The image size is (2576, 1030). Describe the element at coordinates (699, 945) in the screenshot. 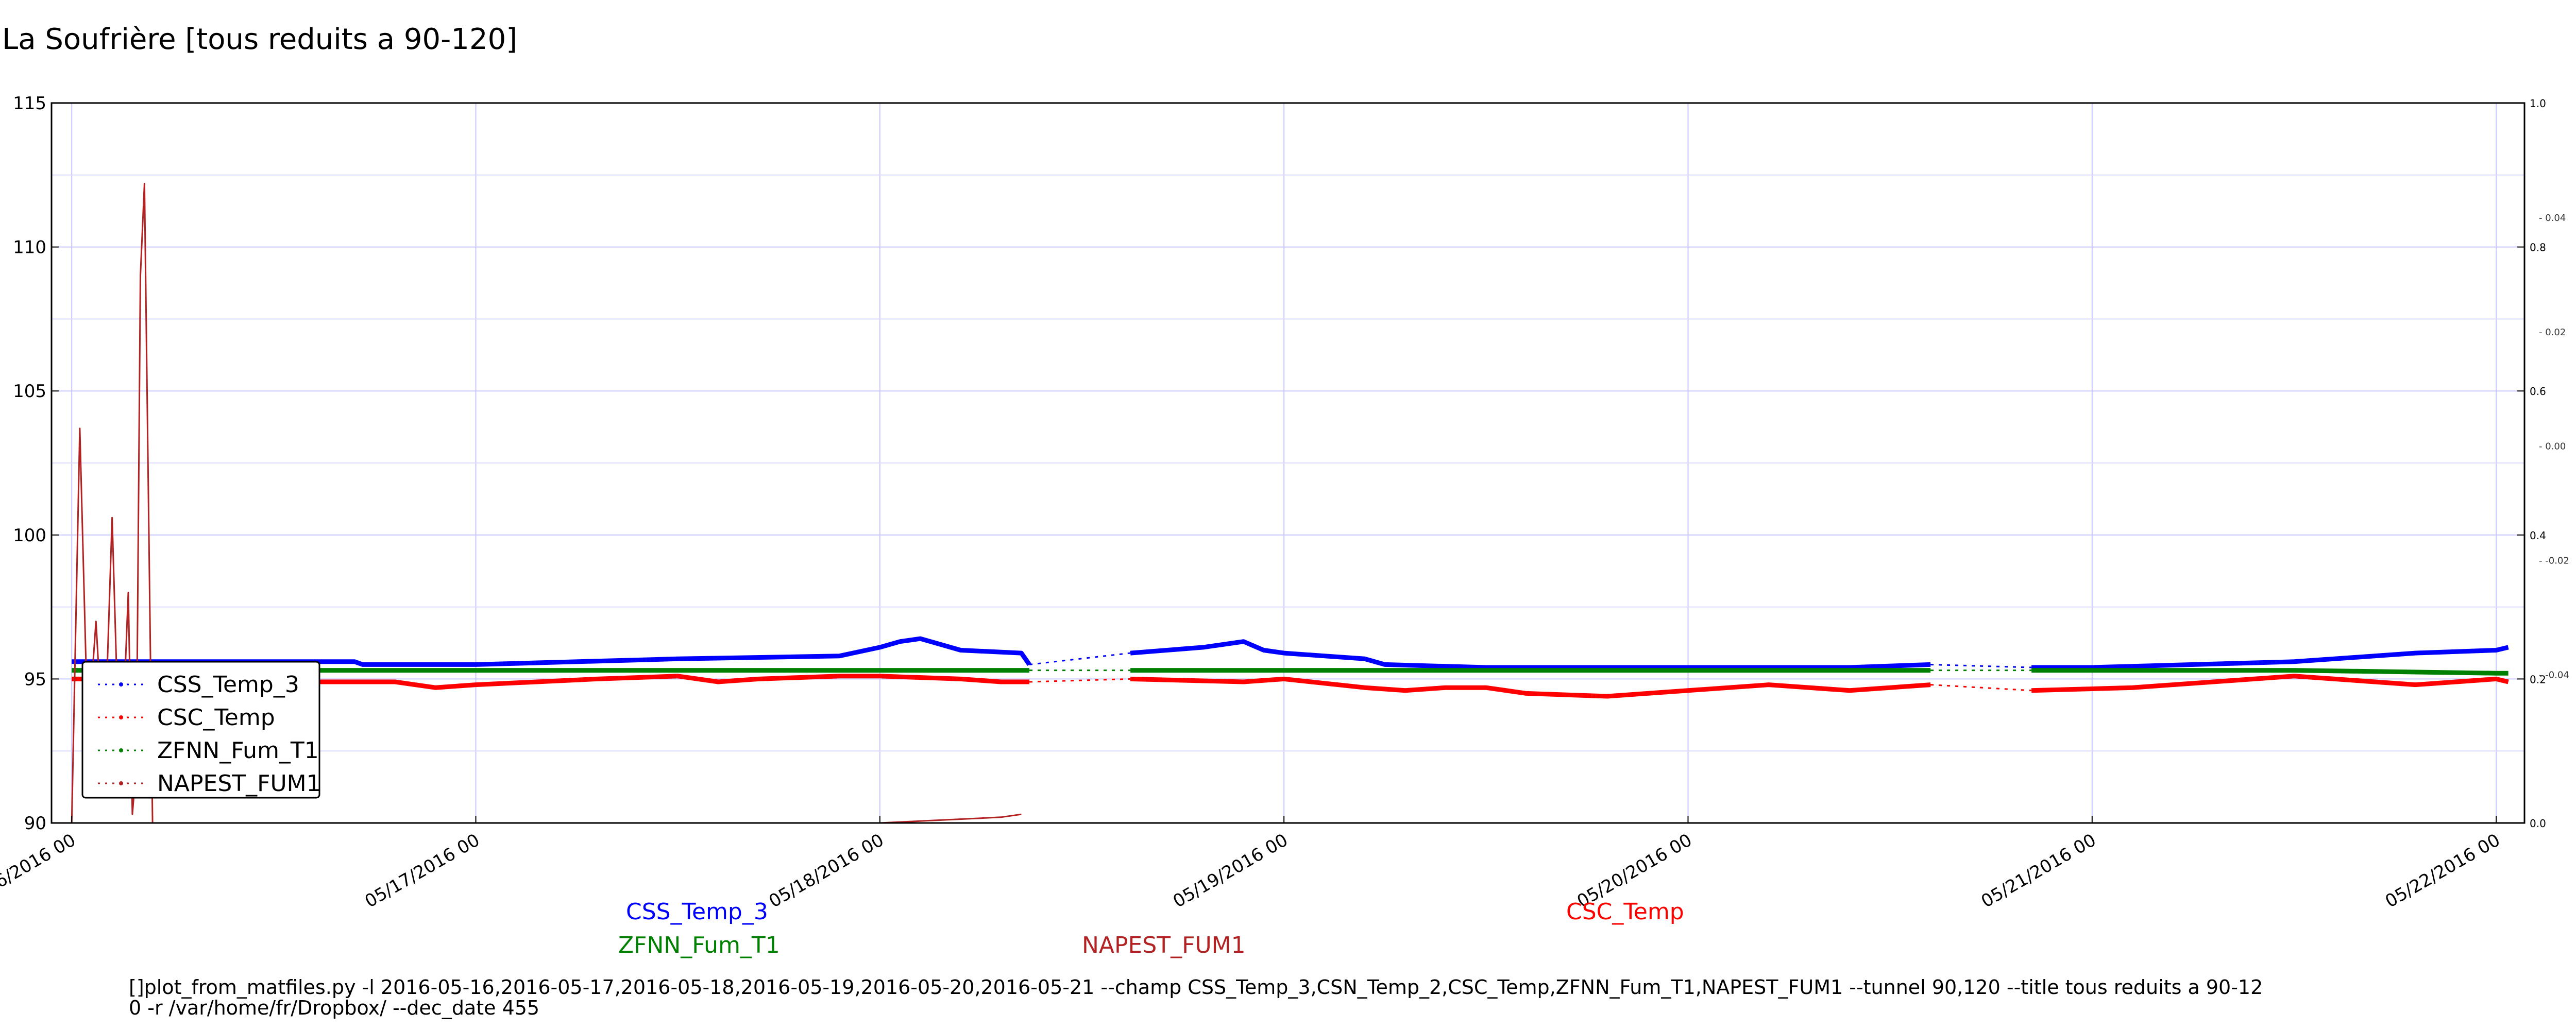

I see `series-caption: ZFNN_Fum_T1` at that location.